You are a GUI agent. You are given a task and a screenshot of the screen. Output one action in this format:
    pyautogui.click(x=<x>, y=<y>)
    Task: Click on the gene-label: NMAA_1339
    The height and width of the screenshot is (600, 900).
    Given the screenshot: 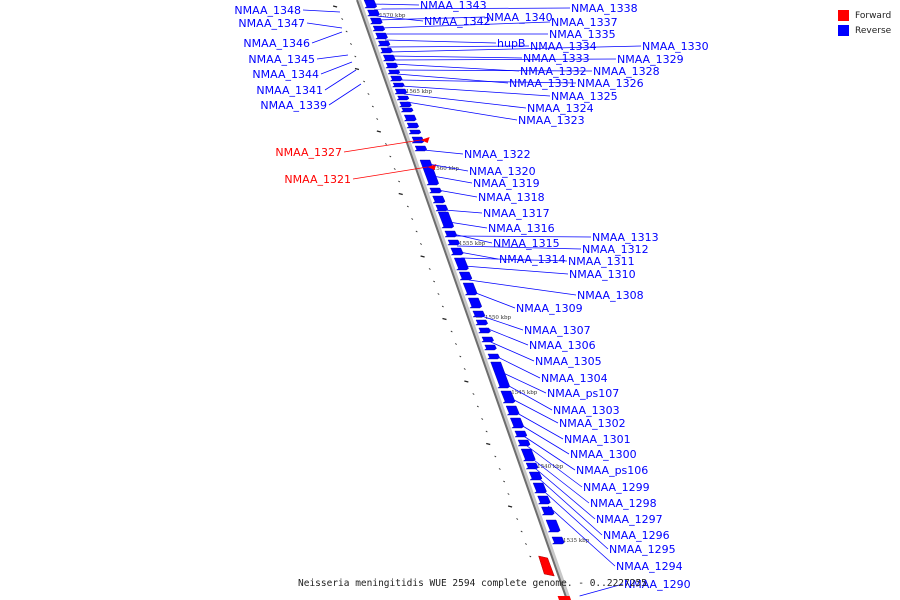 What is the action you would take?
    pyautogui.click(x=293, y=105)
    